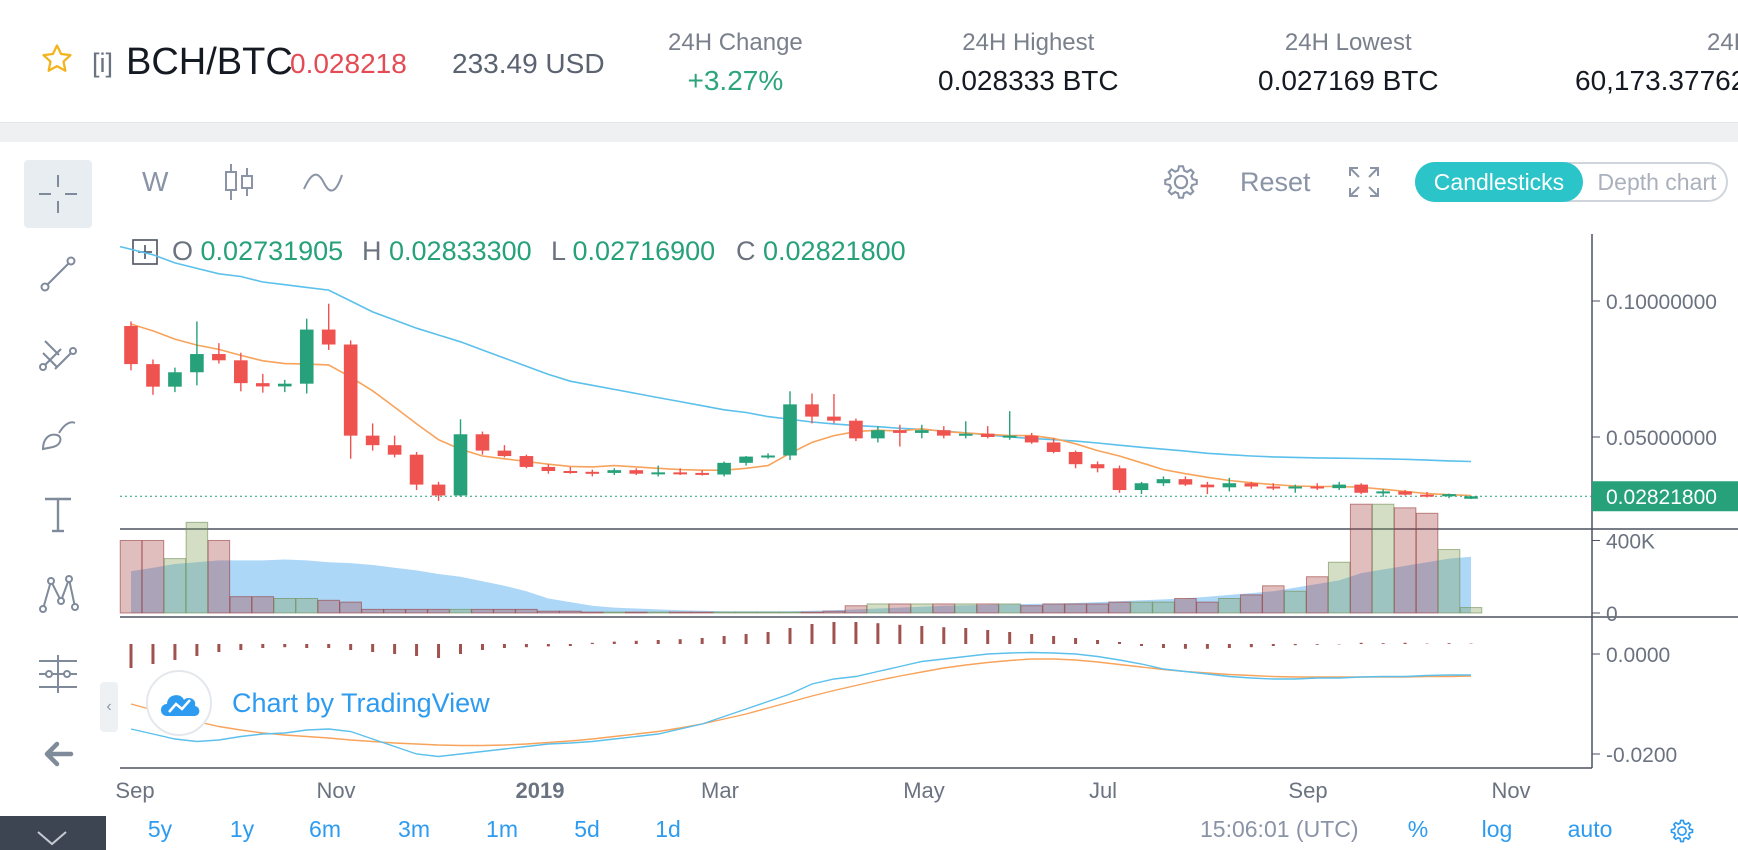 The height and width of the screenshot is (850, 1738). What do you see at coordinates (160, 829) in the screenshot?
I see `range-5y: 5y` at bounding box center [160, 829].